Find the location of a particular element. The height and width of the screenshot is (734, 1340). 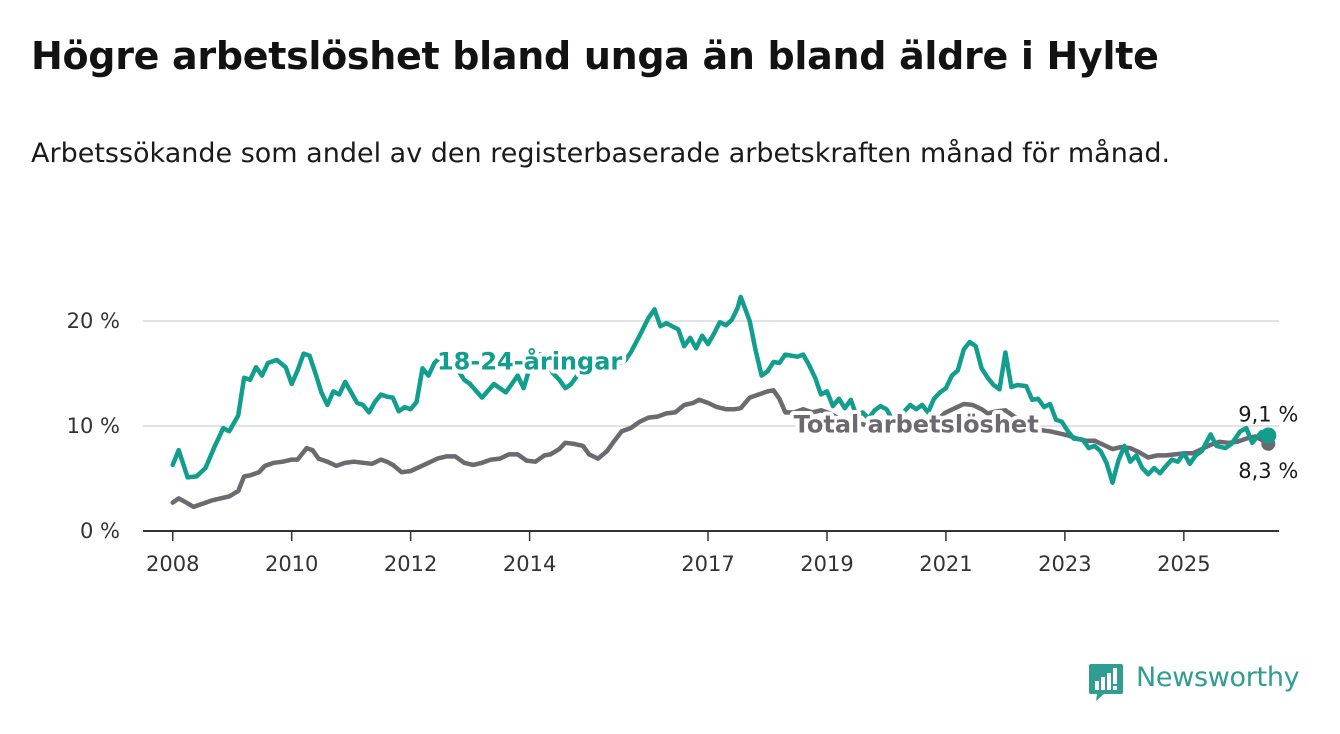

gridlines is located at coordinates (711, 373).